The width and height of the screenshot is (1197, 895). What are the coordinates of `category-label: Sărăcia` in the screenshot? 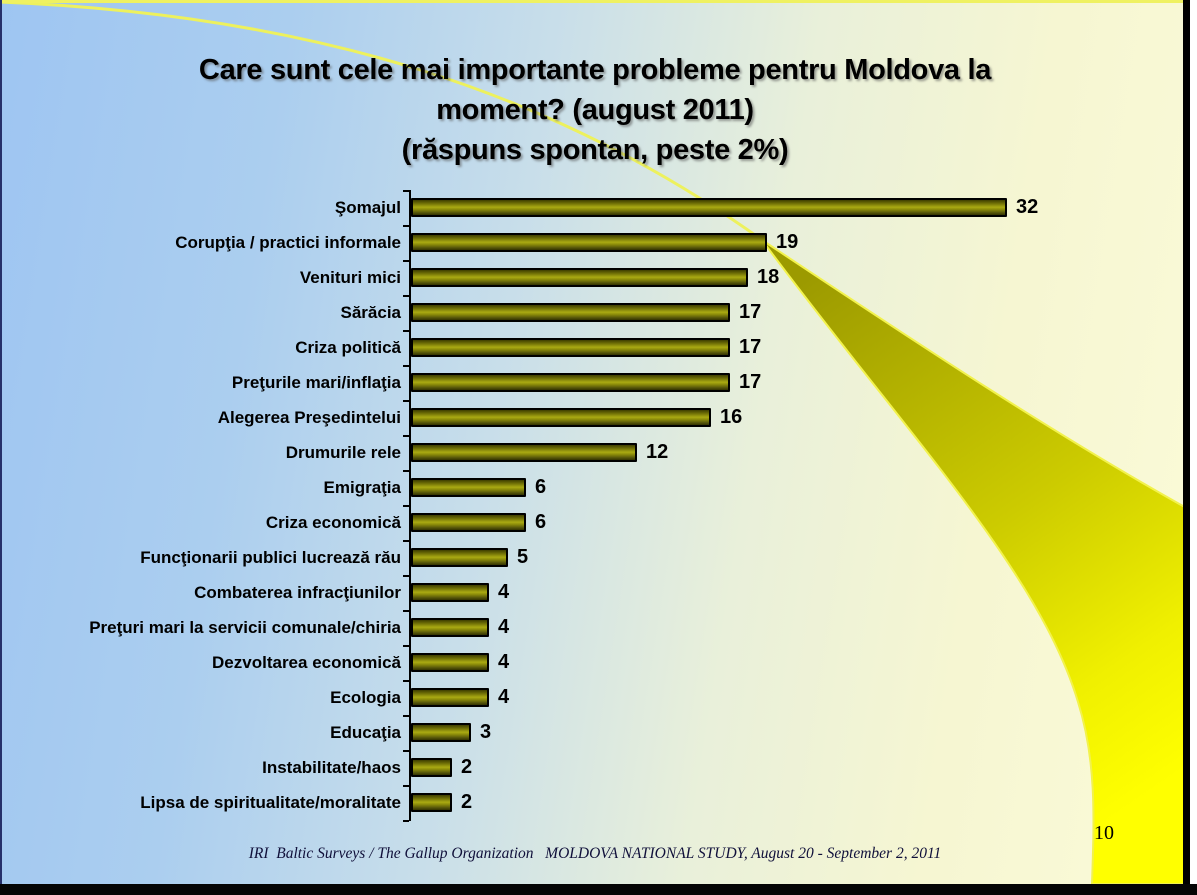 It's located at (371, 312).